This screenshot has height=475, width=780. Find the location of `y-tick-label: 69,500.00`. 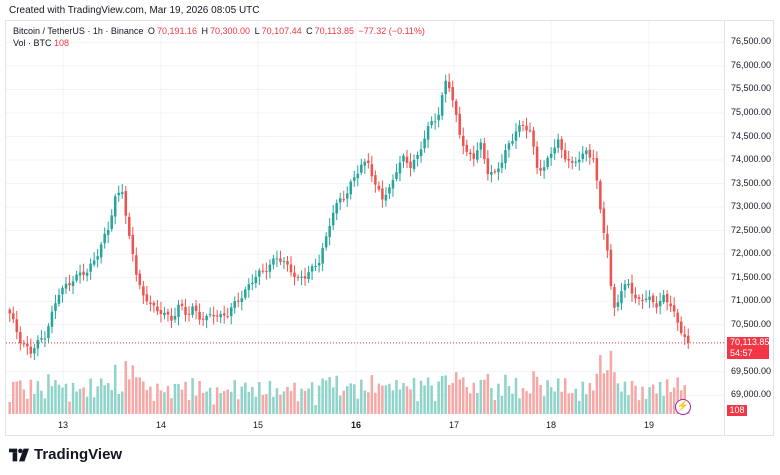

y-tick-label: 69,500.00 is located at coordinates (751, 370).